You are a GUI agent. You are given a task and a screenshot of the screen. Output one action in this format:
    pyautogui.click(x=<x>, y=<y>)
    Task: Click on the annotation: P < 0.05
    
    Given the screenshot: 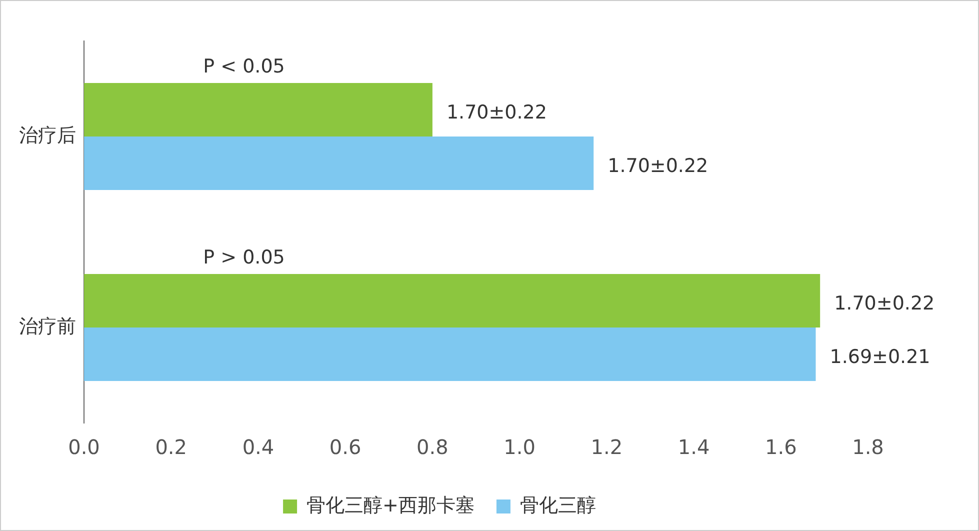 What is the action you would take?
    pyautogui.click(x=244, y=66)
    